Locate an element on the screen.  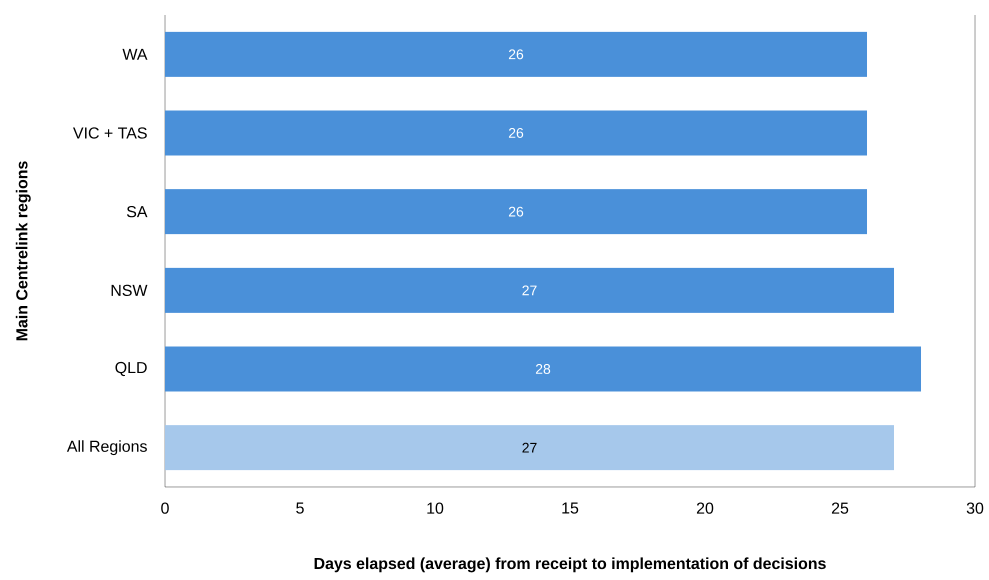
y-tick-label: SA is located at coordinates (137, 212).